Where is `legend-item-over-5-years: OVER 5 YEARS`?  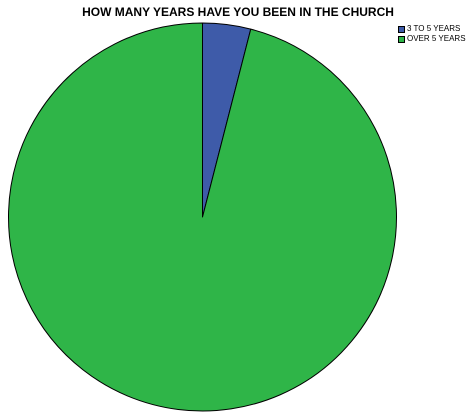
legend-item-over-5-years: OVER 5 YEARS is located at coordinates (432, 39).